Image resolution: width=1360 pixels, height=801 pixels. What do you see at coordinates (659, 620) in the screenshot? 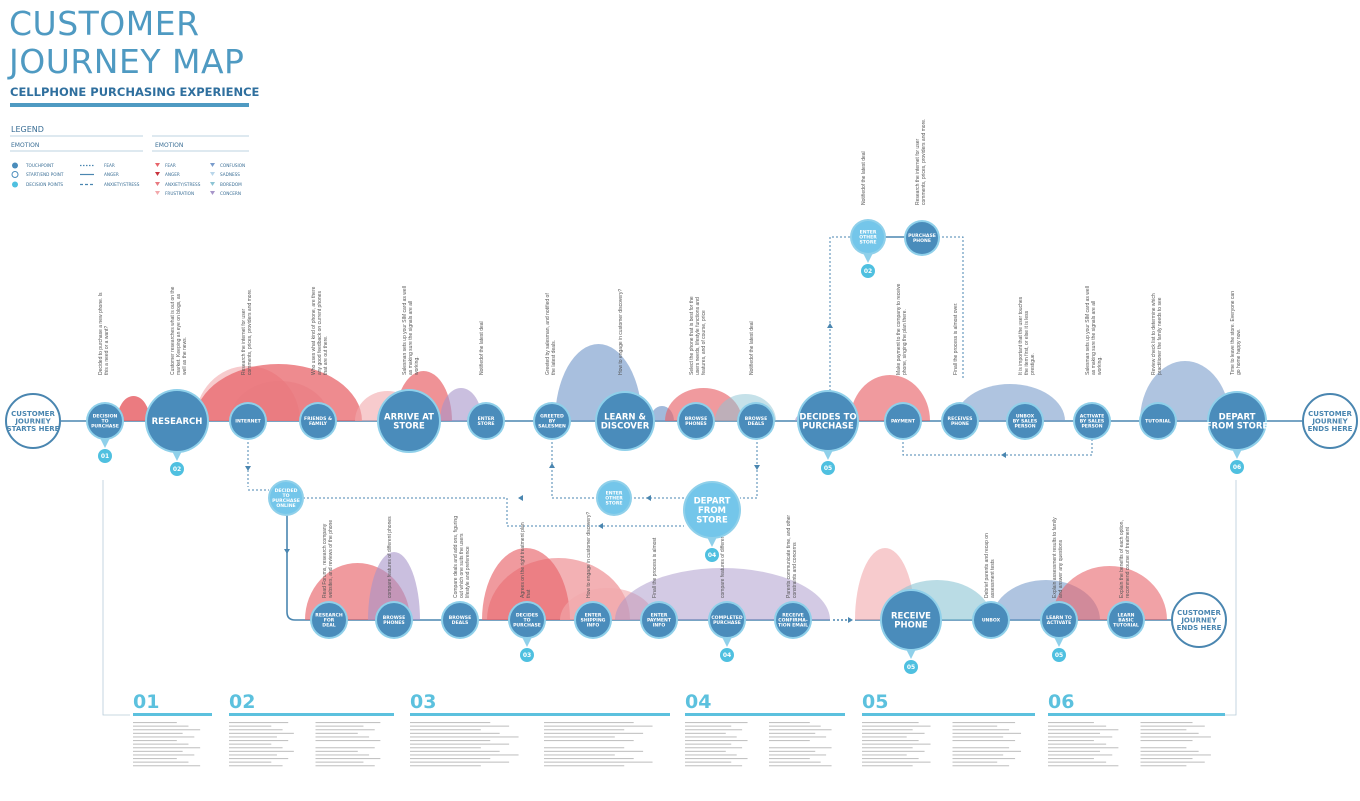
I see `touchpoint-node: ENTER PAYMENT INFO` at bounding box center [659, 620].